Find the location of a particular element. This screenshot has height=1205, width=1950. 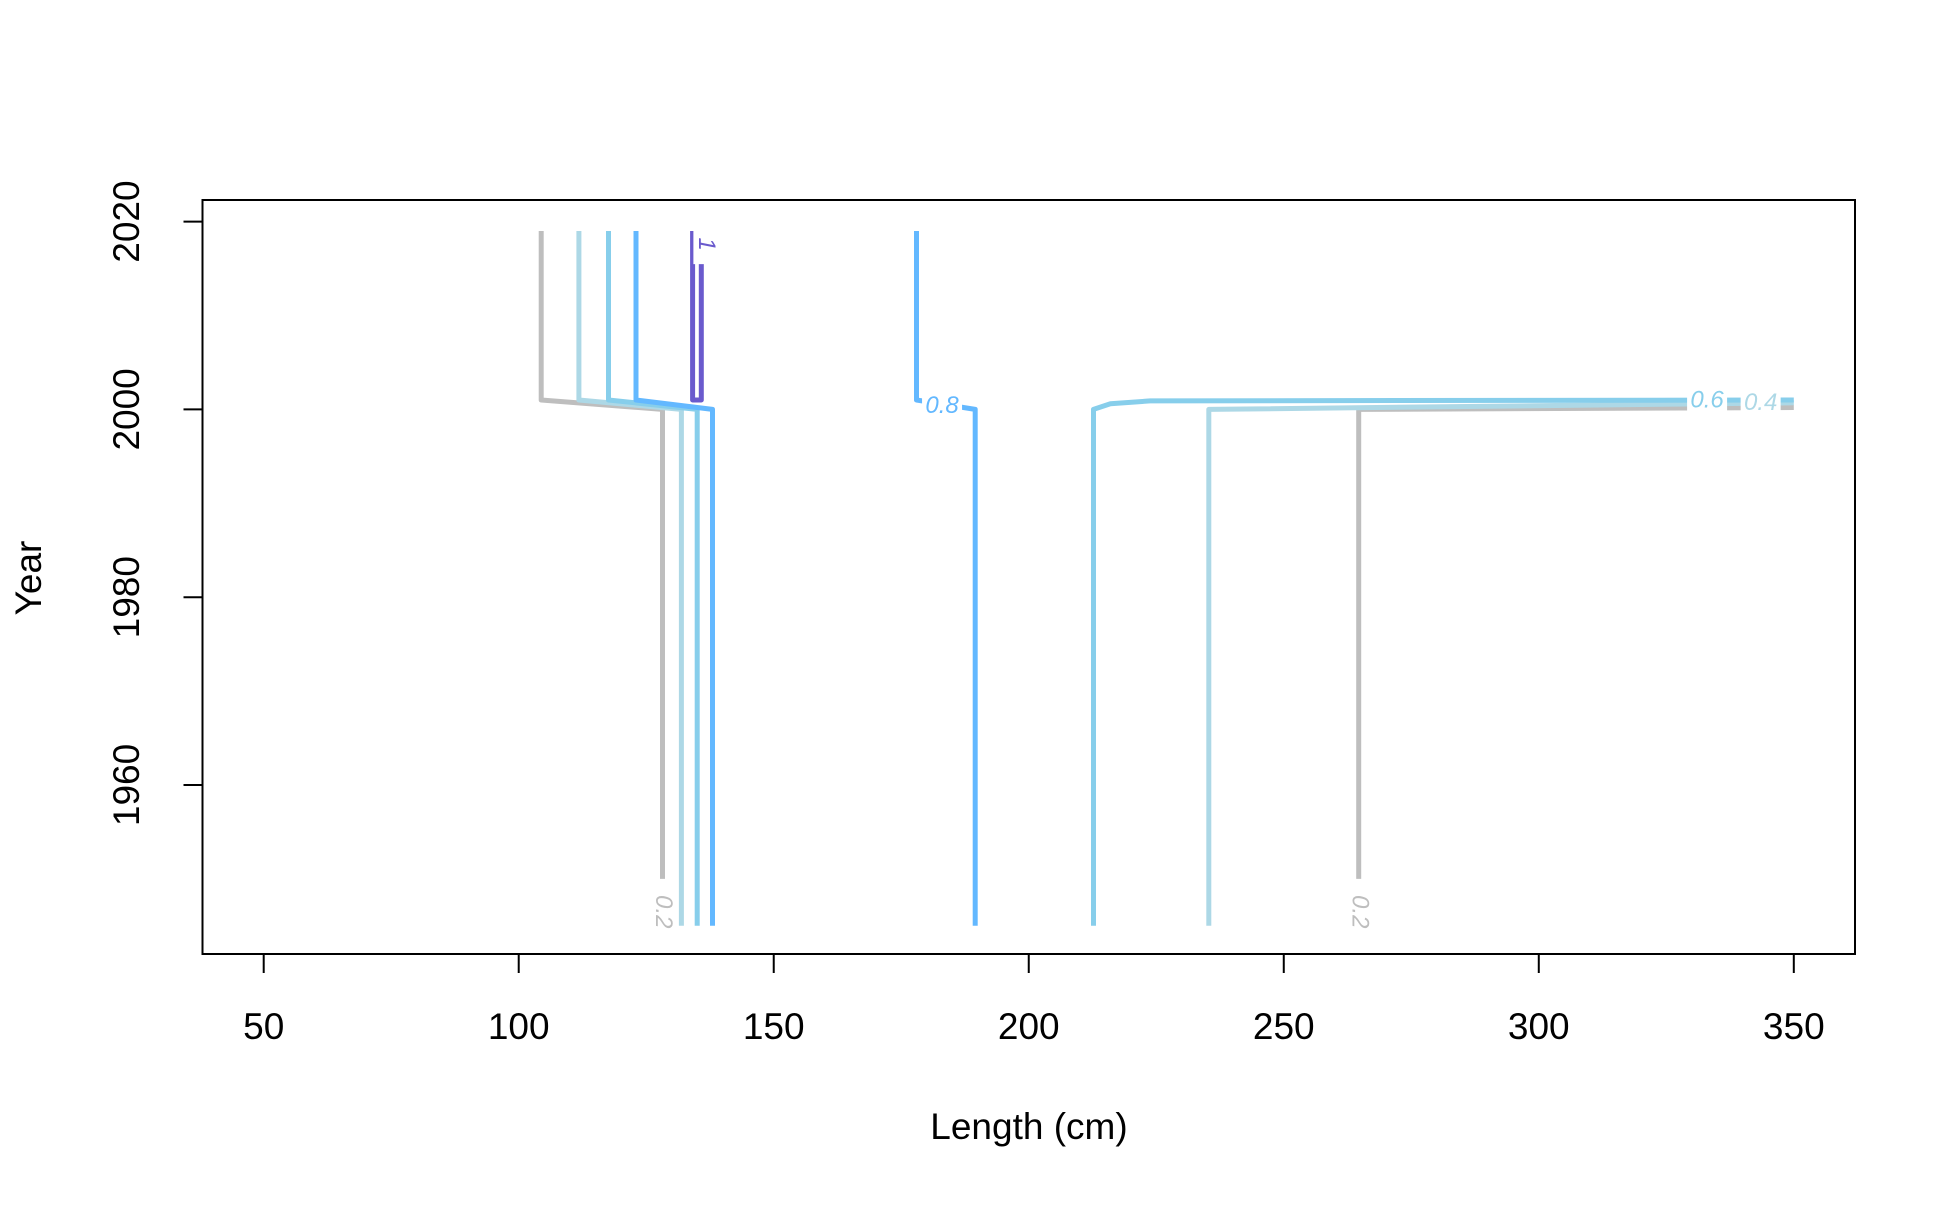

x-tick-label: 100 is located at coordinates (519, 1026).